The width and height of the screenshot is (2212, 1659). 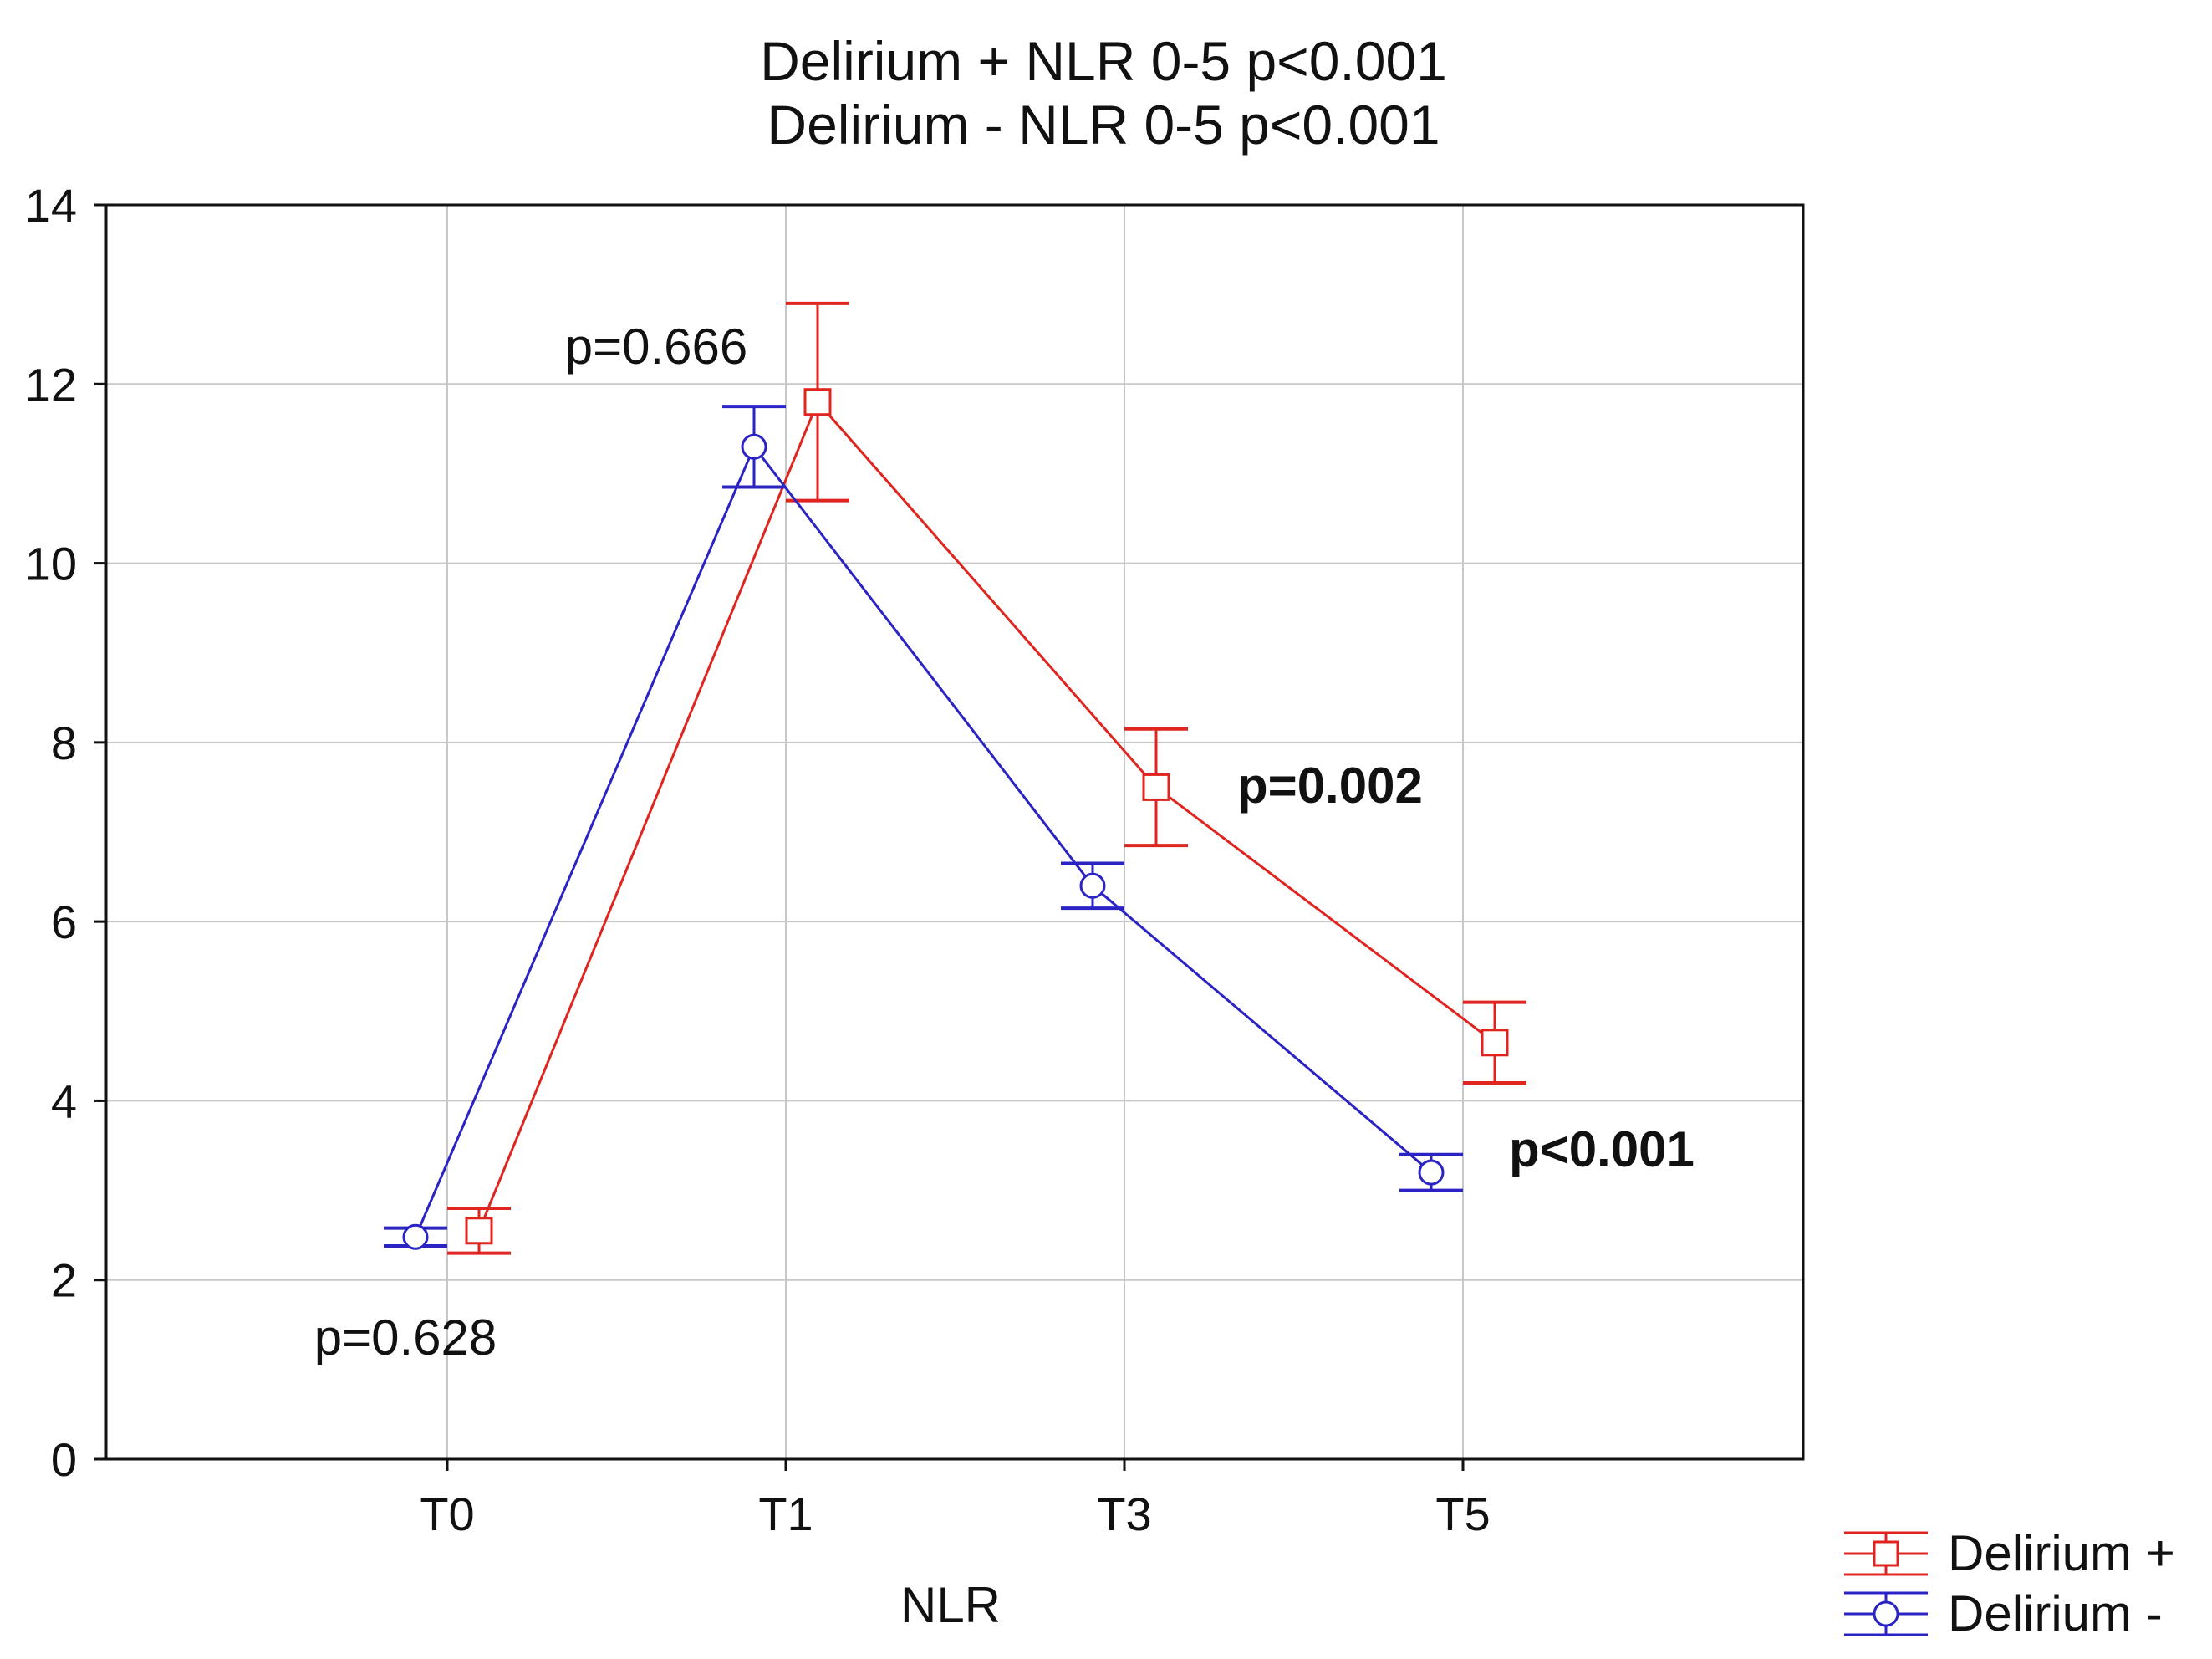 What do you see at coordinates (2061, 1553) in the screenshot?
I see `legend-label: Delirium +` at bounding box center [2061, 1553].